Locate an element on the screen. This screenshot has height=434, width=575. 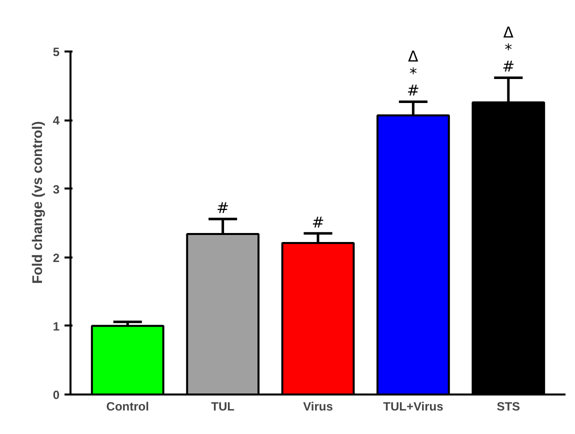
y-tick-label: 4 is located at coordinates (56, 121).